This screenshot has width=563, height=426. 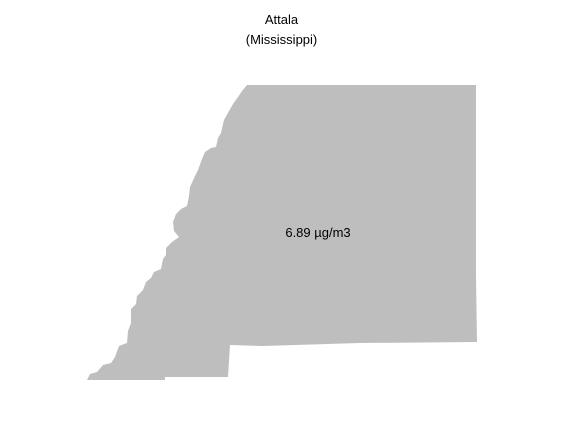 What do you see at coordinates (281, 19) in the screenshot?
I see `map-title: Attala` at bounding box center [281, 19].